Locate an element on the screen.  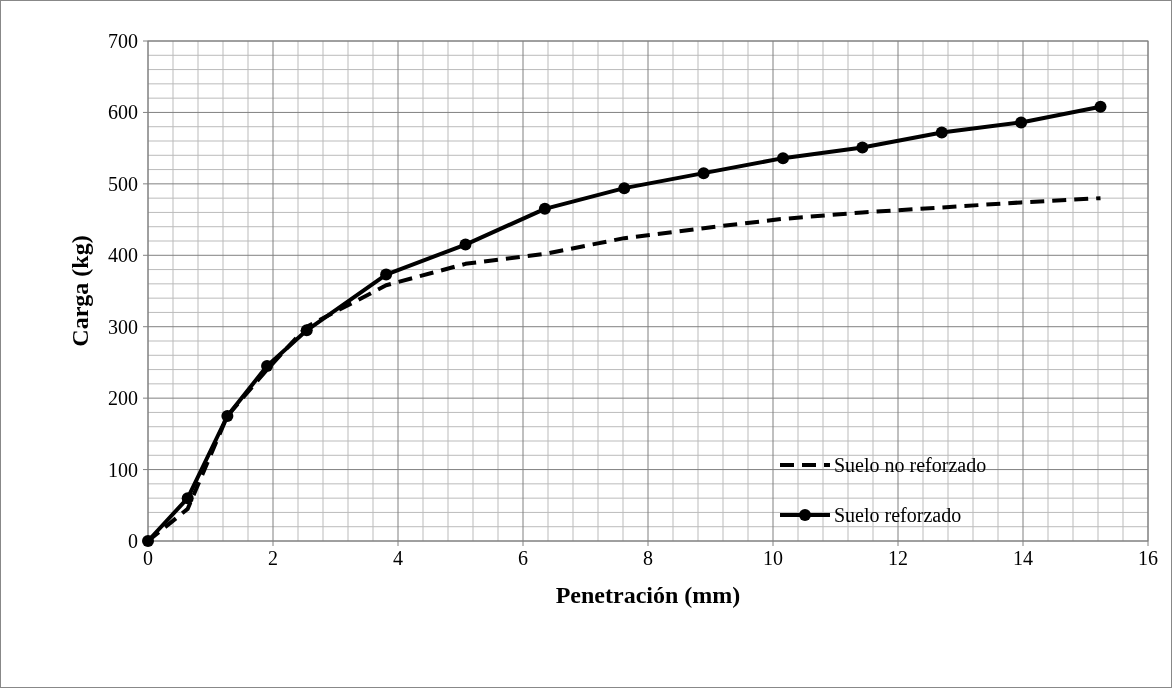
y-tick-label: 0 is located at coordinates (133, 541).